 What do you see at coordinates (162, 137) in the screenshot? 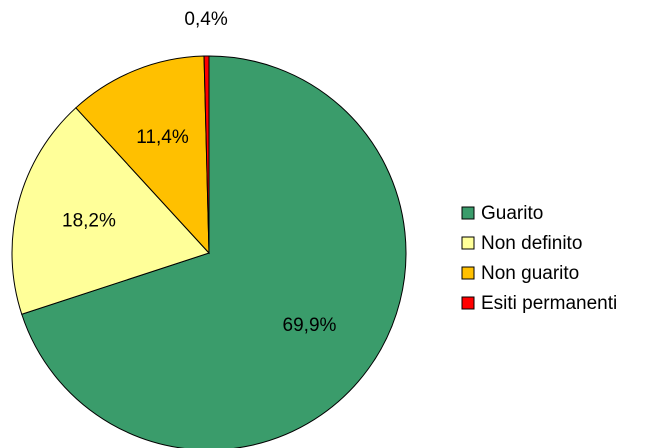
I see `data-label: 11,4%` at bounding box center [162, 137].